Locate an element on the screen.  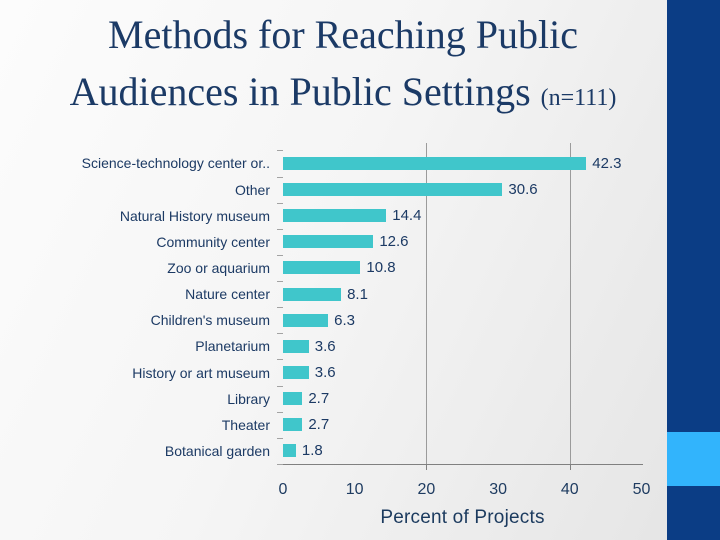
category-label: Community center is located at coordinates (213, 241).